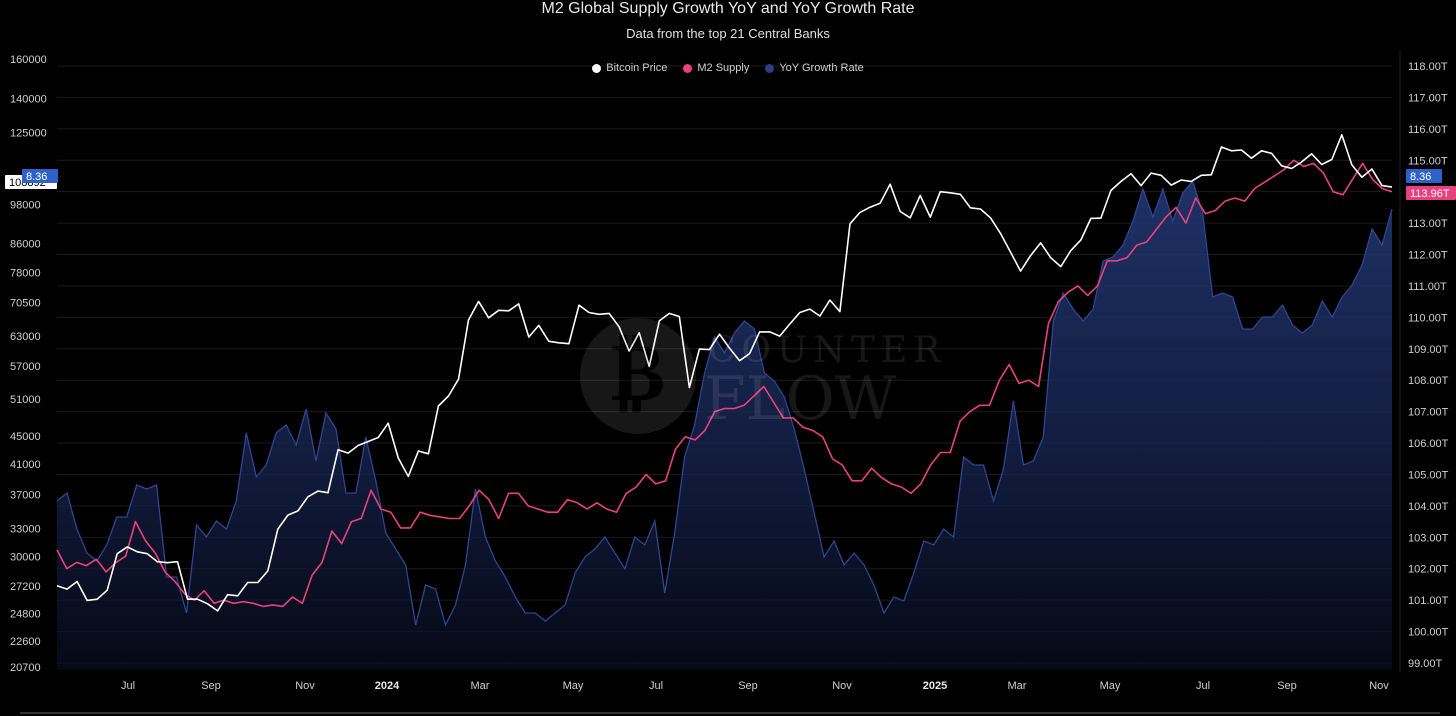 The height and width of the screenshot is (716, 1456). What do you see at coordinates (25, 642) in the screenshot?
I see `left-tick-label: 22600` at bounding box center [25, 642].